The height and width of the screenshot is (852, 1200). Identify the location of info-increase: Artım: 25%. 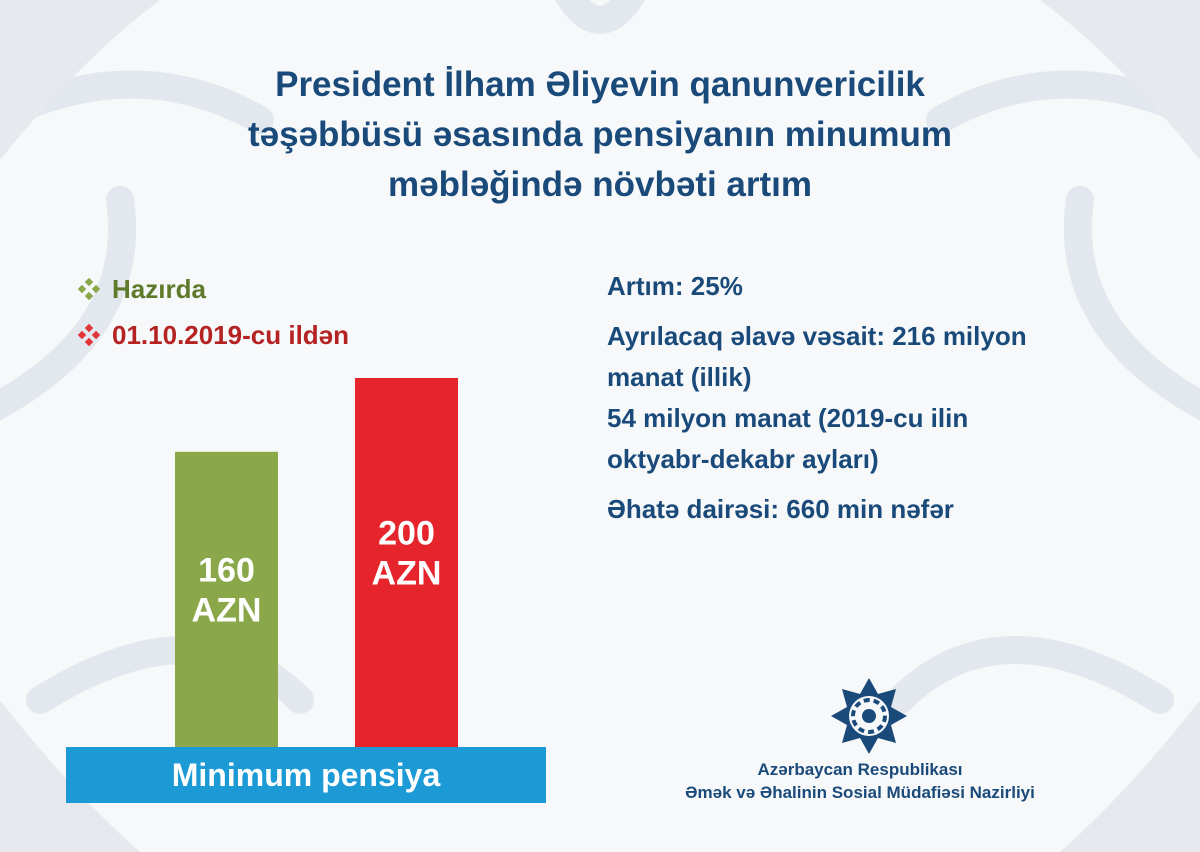
(675, 286).